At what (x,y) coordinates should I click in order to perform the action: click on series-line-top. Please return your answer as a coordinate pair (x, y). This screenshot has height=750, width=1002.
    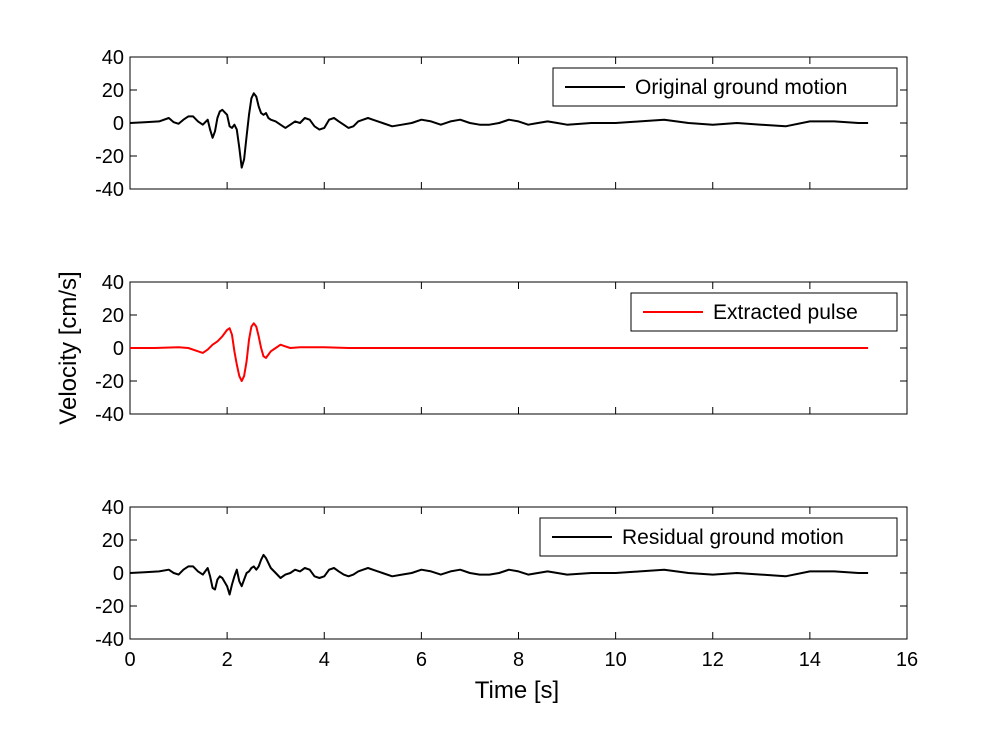
    Looking at the image, I should click on (499, 130).